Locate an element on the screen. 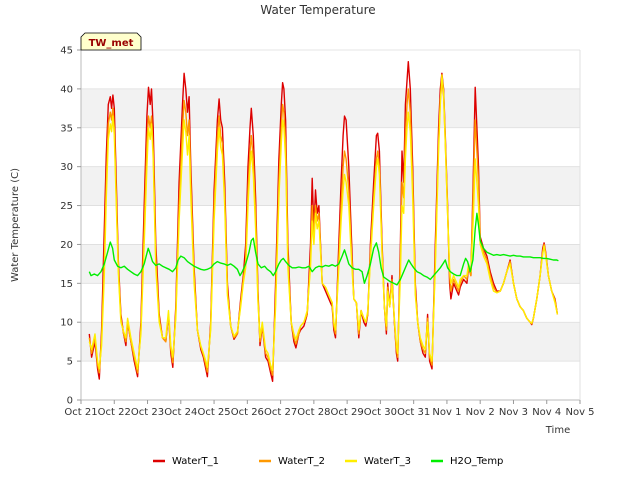 The width and height of the screenshot is (640, 480). x-tick-label: Oct 25 is located at coordinates (213, 412).